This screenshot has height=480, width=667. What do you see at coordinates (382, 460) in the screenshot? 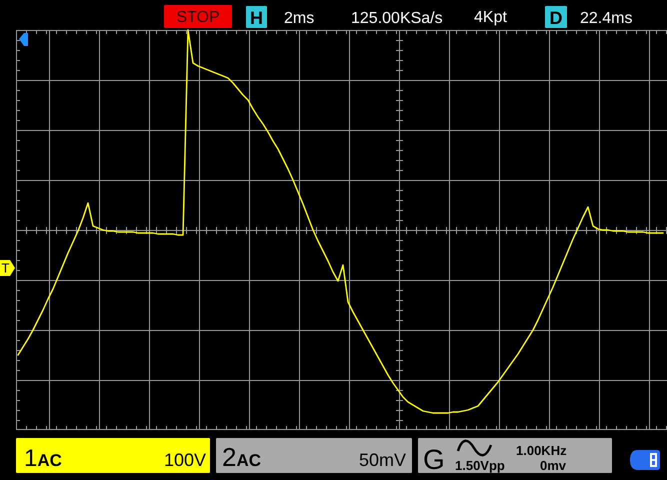
I see `text: 50mV` at bounding box center [382, 460].